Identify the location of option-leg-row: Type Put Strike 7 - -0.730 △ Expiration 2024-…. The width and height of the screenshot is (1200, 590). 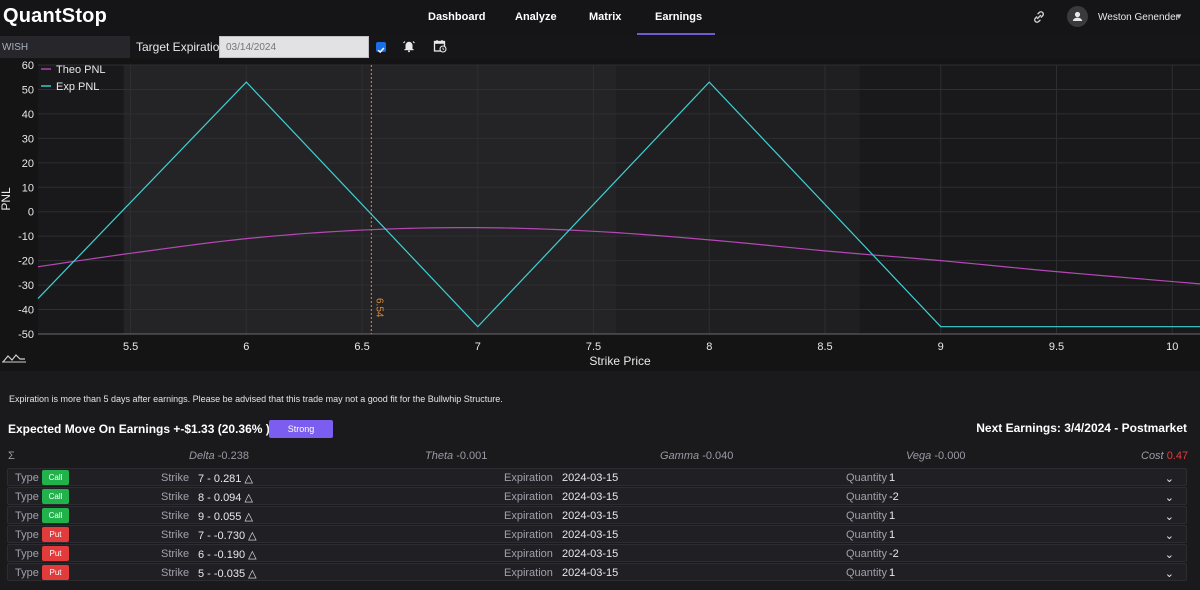
(597, 534).